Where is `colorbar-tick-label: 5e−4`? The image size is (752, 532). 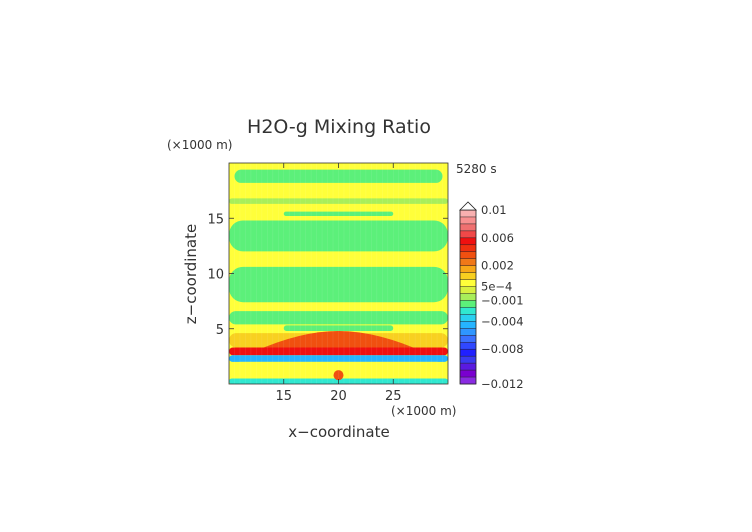
colorbar-tick-label: 5e−4 is located at coordinates (496, 287).